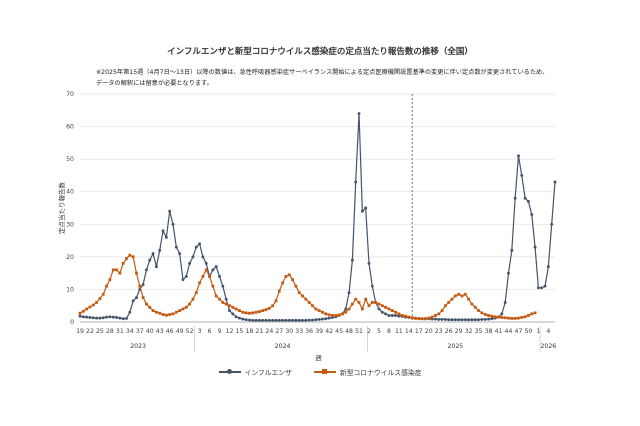 The image size is (640, 426). Describe the element at coordinates (548, 346) in the screenshot. I see `year-label: 2026` at that location.